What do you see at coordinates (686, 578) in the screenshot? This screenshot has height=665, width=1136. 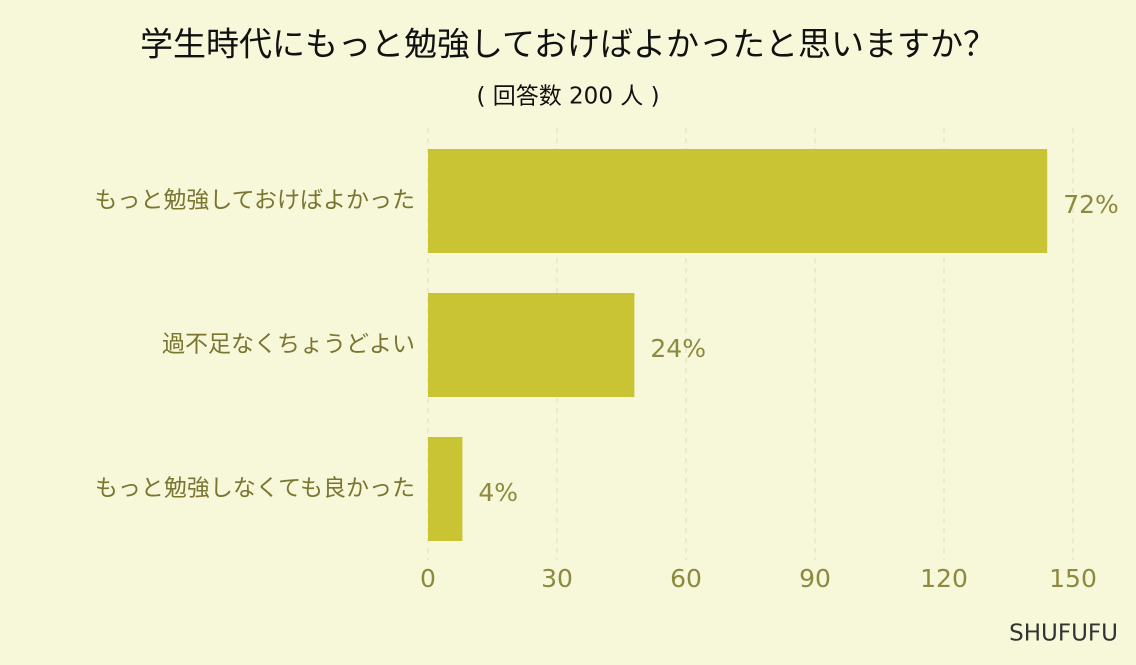 I see `x-tick-label: 60` at bounding box center [686, 578].